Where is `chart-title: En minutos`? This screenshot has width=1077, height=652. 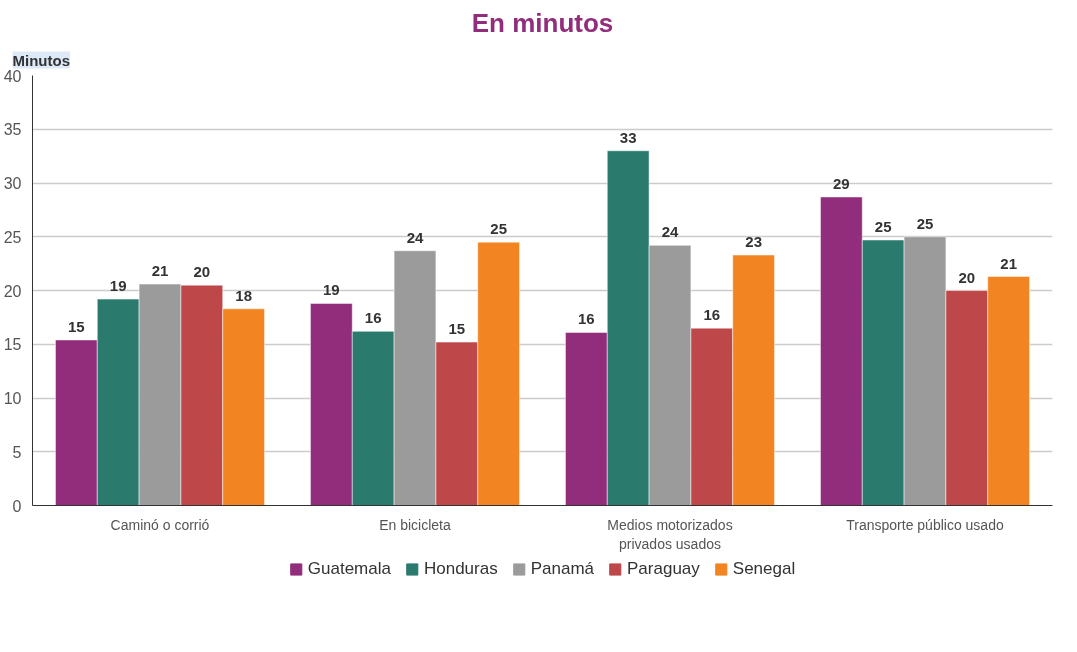 chart-title: En minutos is located at coordinates (542, 22).